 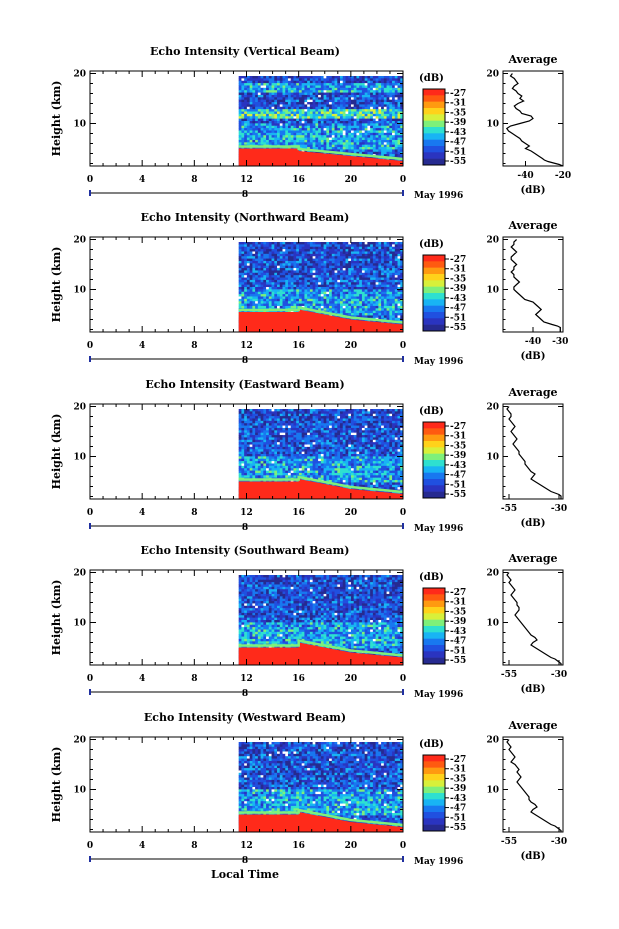 I want to click on colorbar-tick-label: -43, so click(x=458, y=299).